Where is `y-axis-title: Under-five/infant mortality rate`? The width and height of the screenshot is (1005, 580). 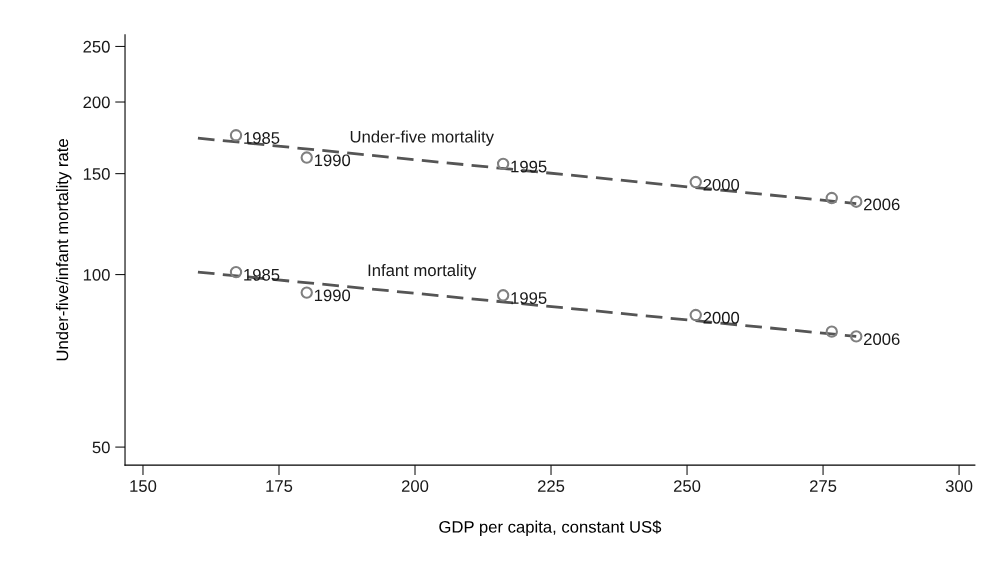
y-axis-title: Under-five/infant mortality rate is located at coordinates (63, 250).